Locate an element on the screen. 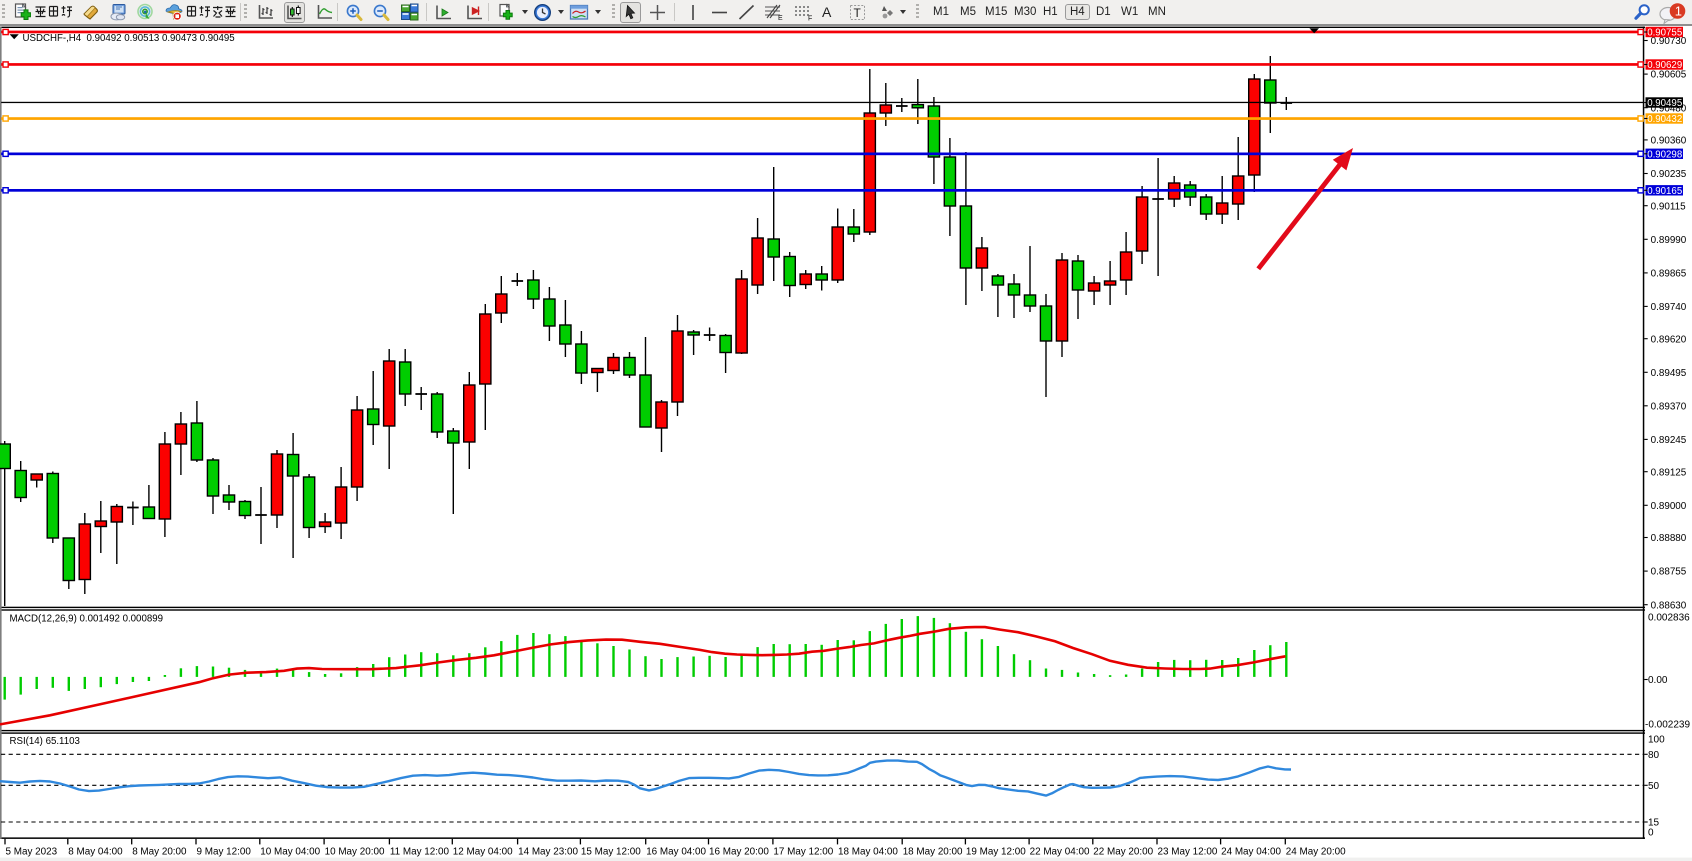 The height and width of the screenshot is (861, 1692). svg-text: 0.90360 is located at coordinates (1669, 141).